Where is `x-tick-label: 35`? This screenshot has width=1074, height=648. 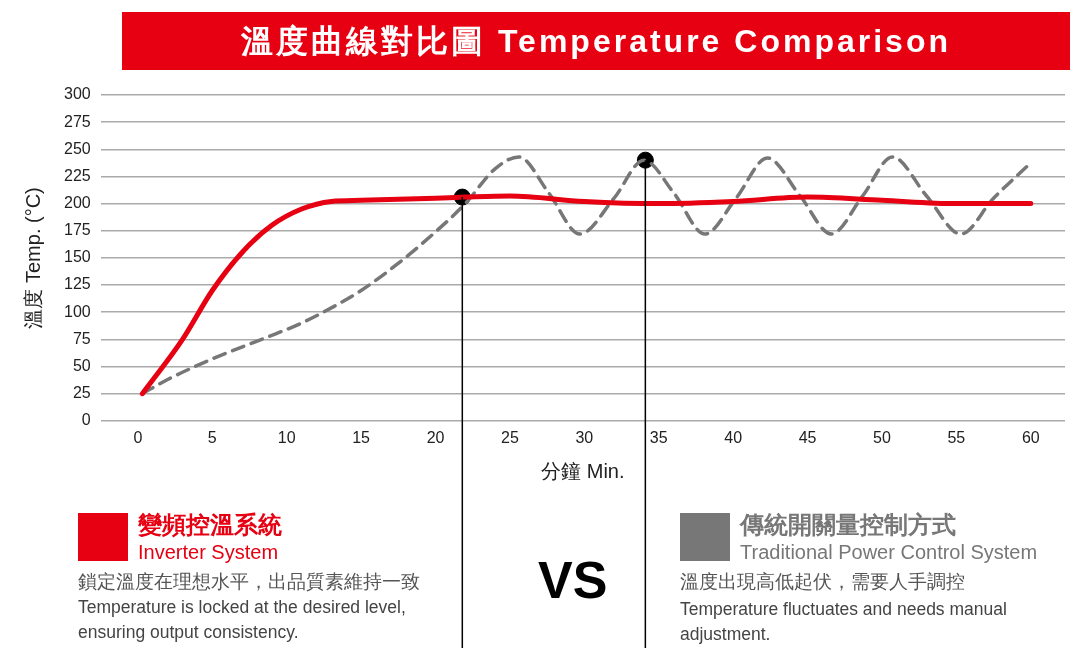
x-tick-label: 35 is located at coordinates (658, 437).